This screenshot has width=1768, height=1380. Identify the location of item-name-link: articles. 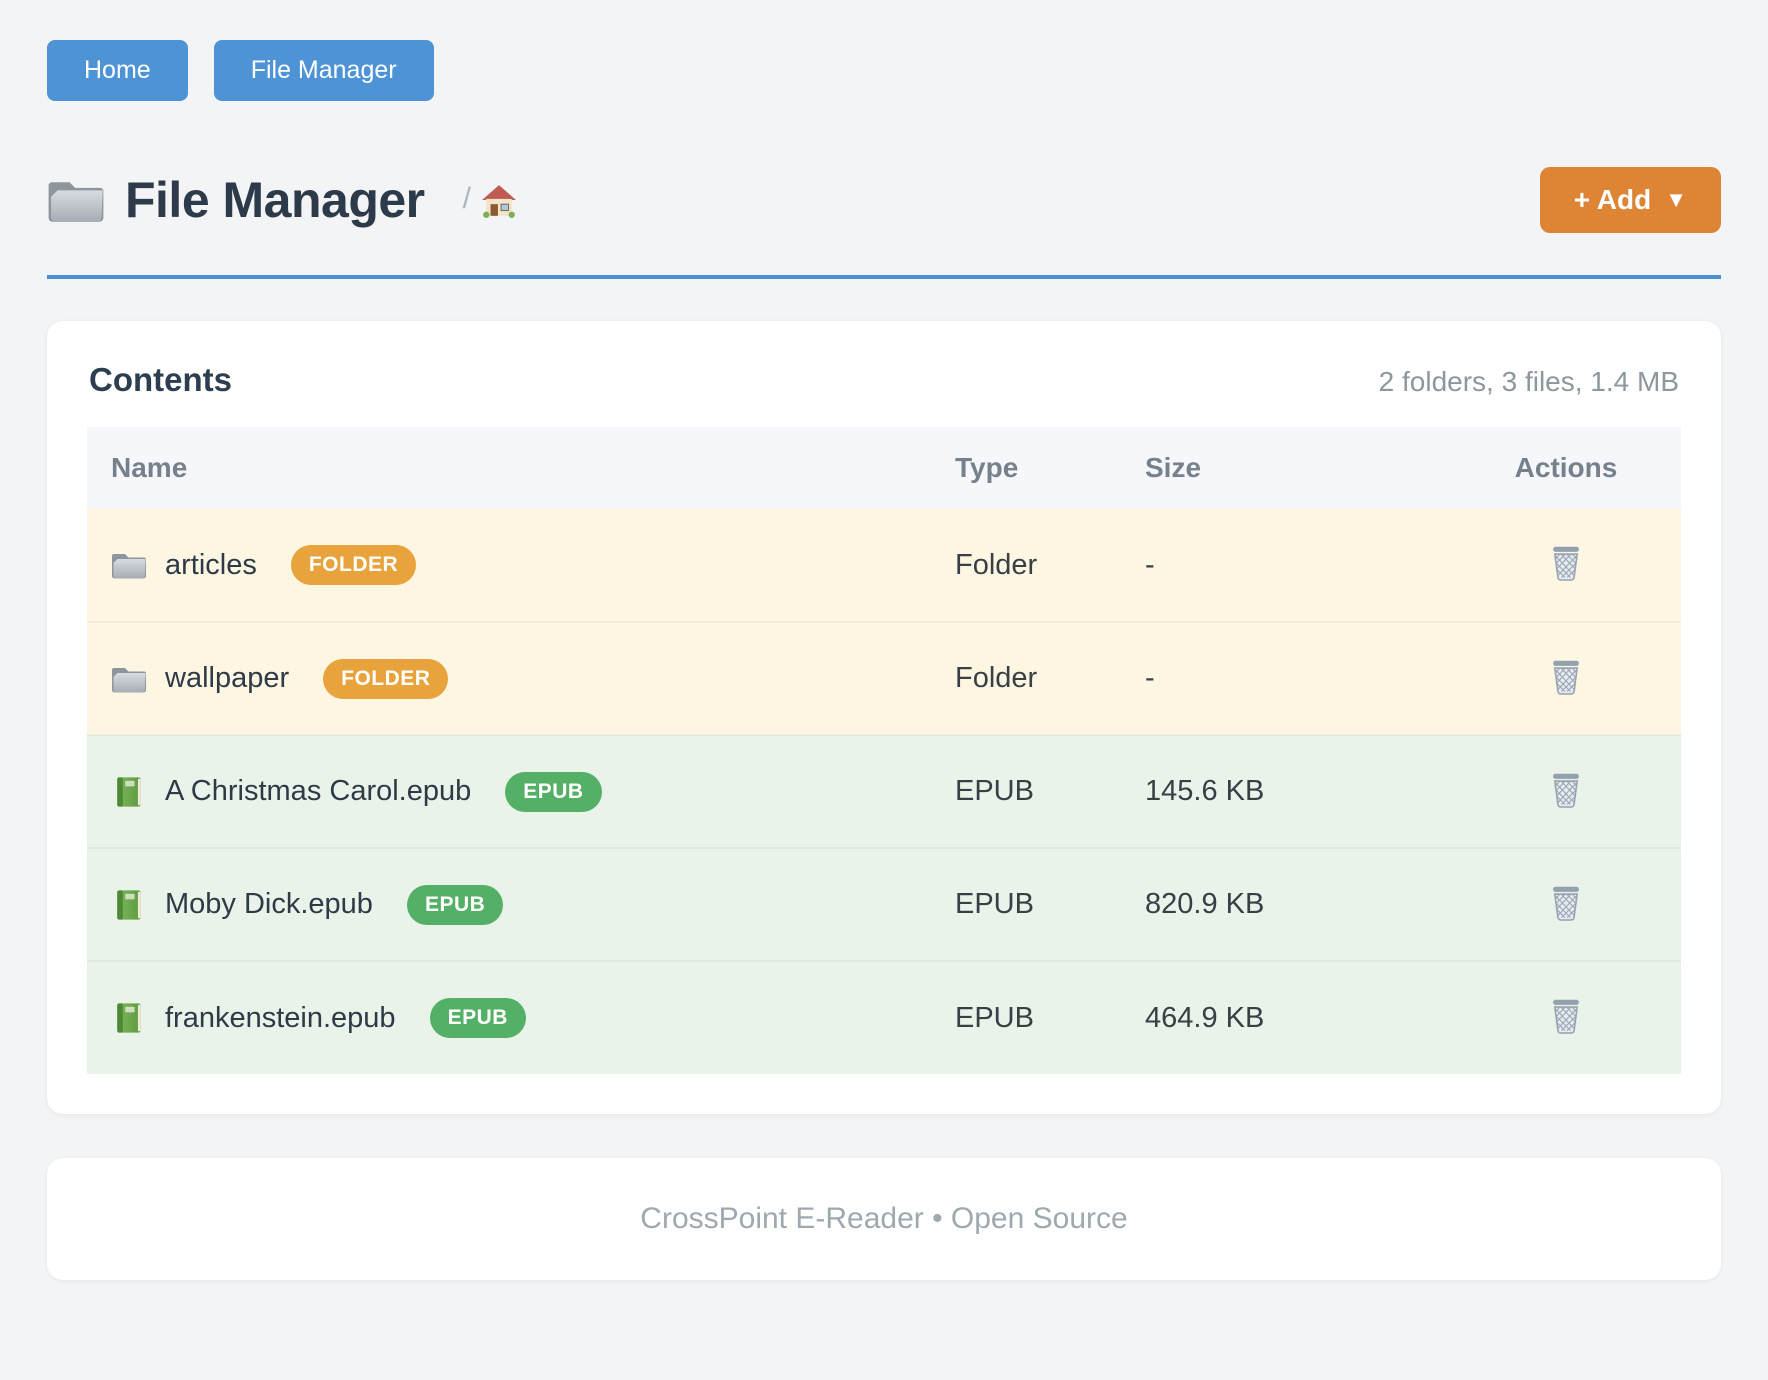
(211, 564).